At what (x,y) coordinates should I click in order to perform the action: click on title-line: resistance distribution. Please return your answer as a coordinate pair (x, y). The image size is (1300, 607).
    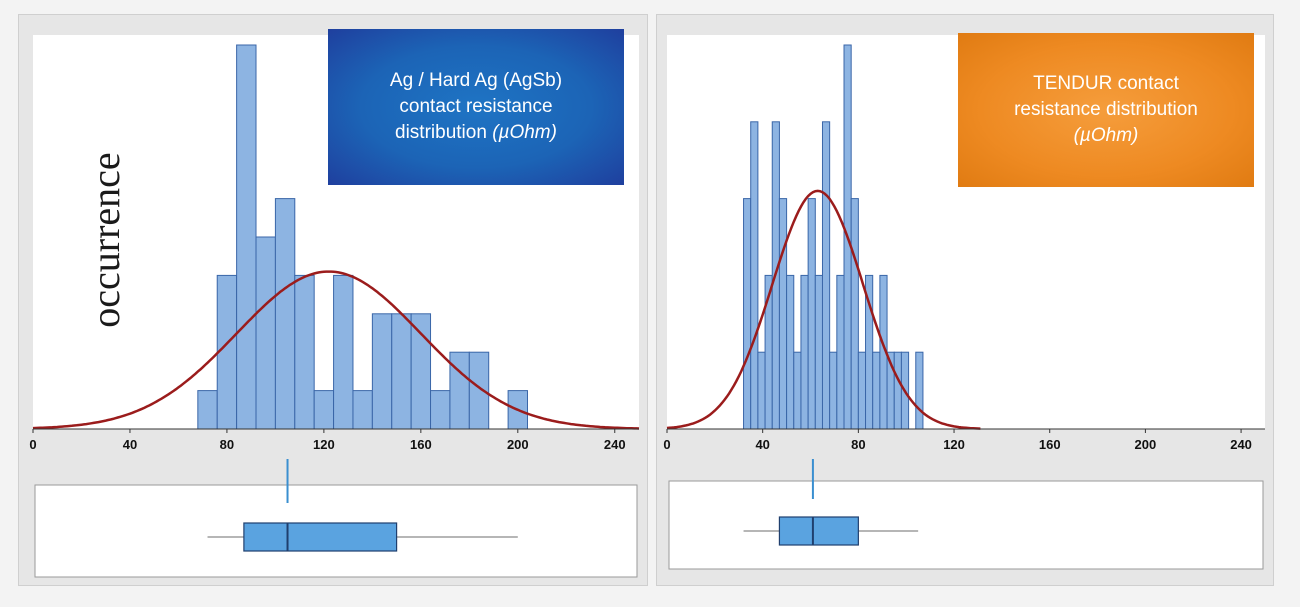
    Looking at the image, I should click on (1106, 109).